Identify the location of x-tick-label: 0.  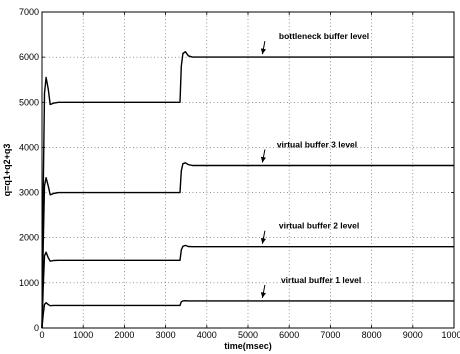
(41, 335).